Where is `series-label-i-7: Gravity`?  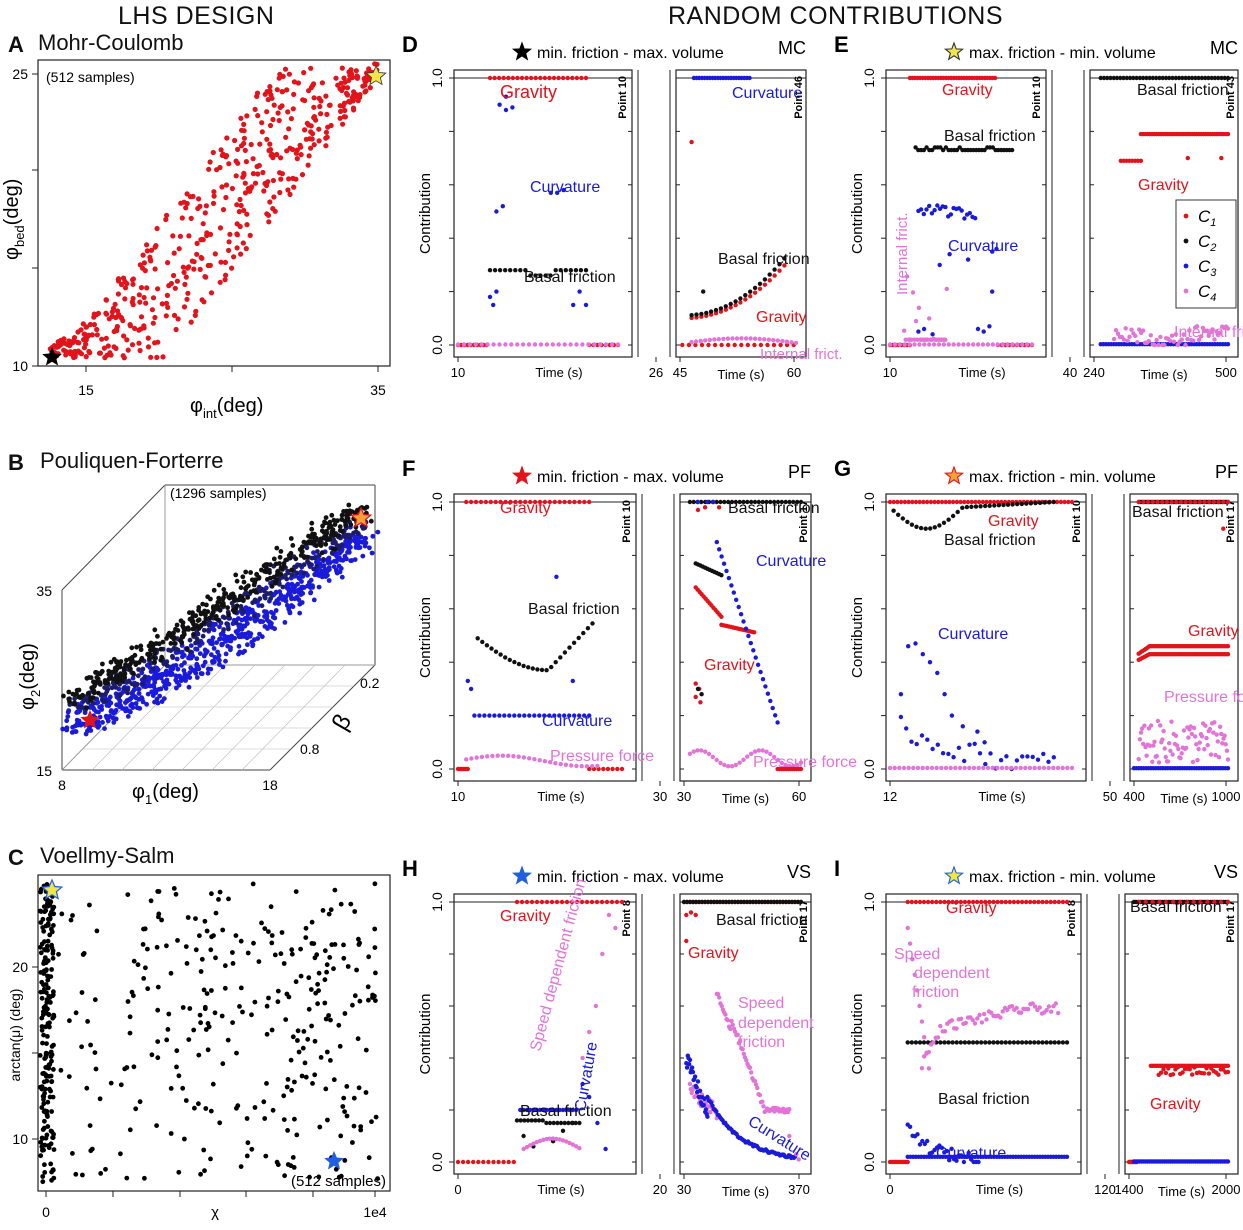 series-label-i-7: Gravity is located at coordinates (1175, 1104).